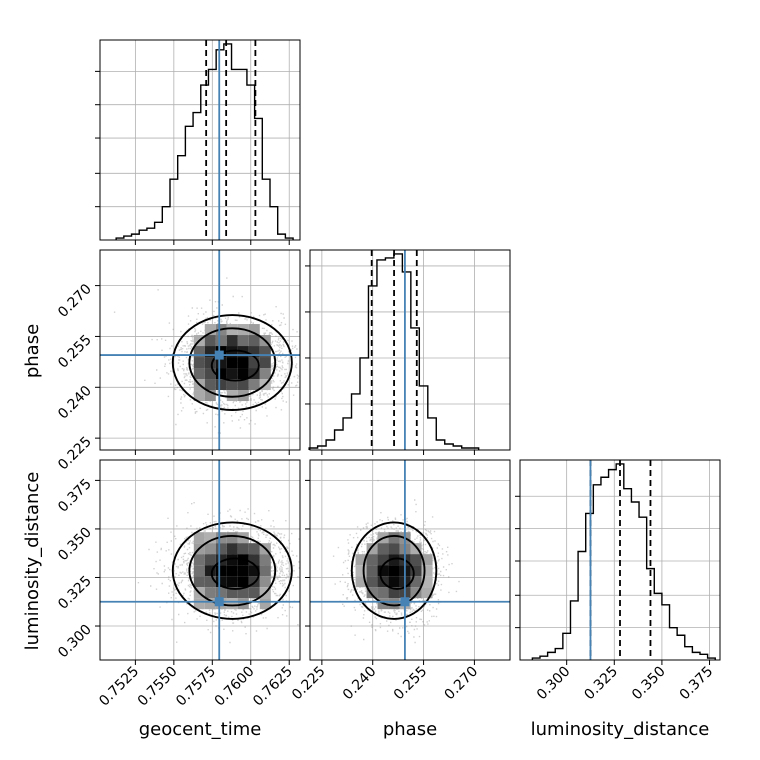 Image resolution: width=760 pixels, height=760 pixels. What do you see at coordinates (204, 141) in the screenshot?
I see `histogram-geocent_time_hist` at bounding box center [204, 141].